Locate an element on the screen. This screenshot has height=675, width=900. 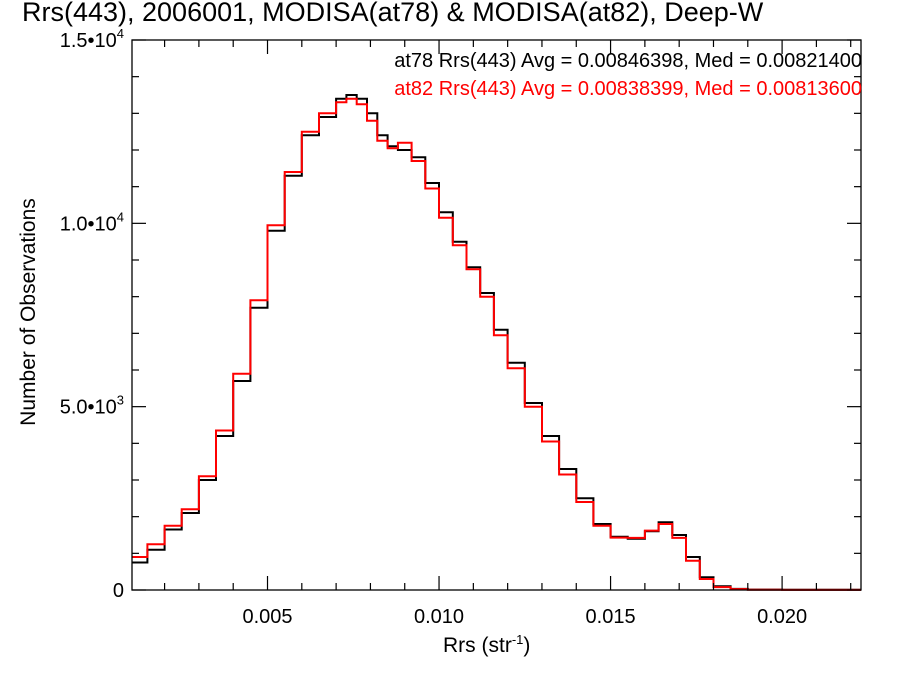
y-tick-label: 1.0•104 is located at coordinates (92, 222).